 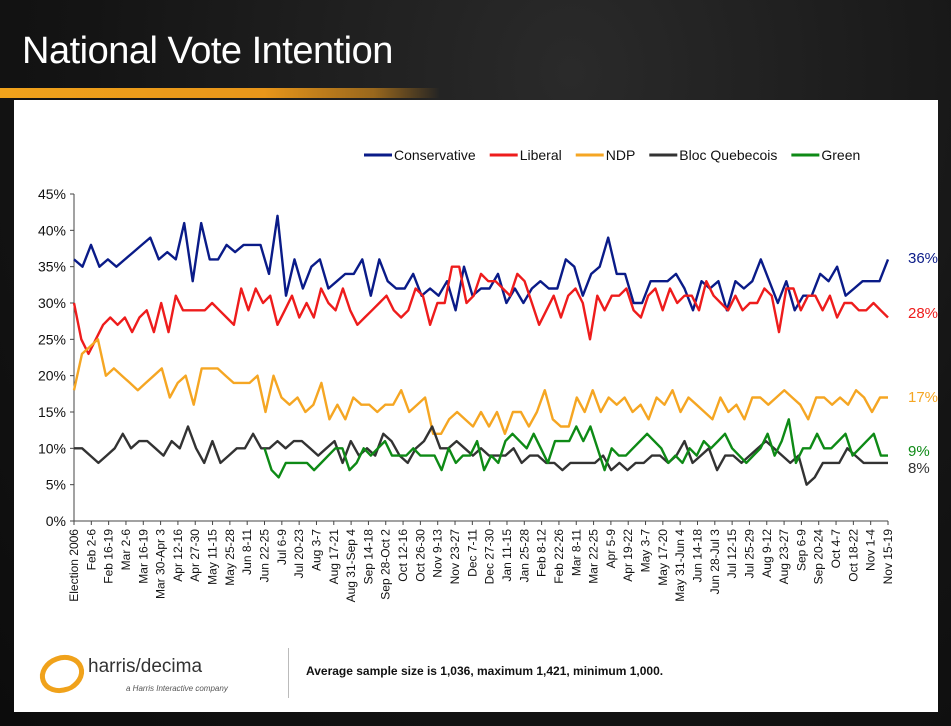 What do you see at coordinates (282, 547) in the screenshot?
I see `x-tick-label: Jul 6-9` at bounding box center [282, 547].